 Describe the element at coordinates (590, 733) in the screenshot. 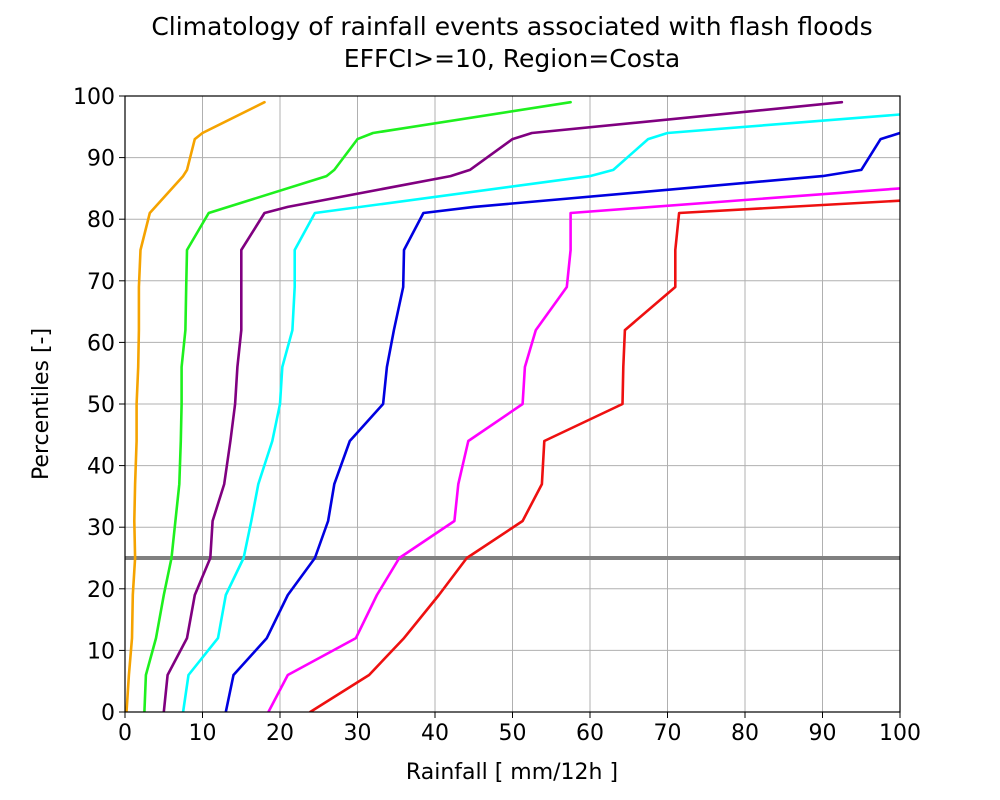

I see `x-tick-label-6: 60` at that location.